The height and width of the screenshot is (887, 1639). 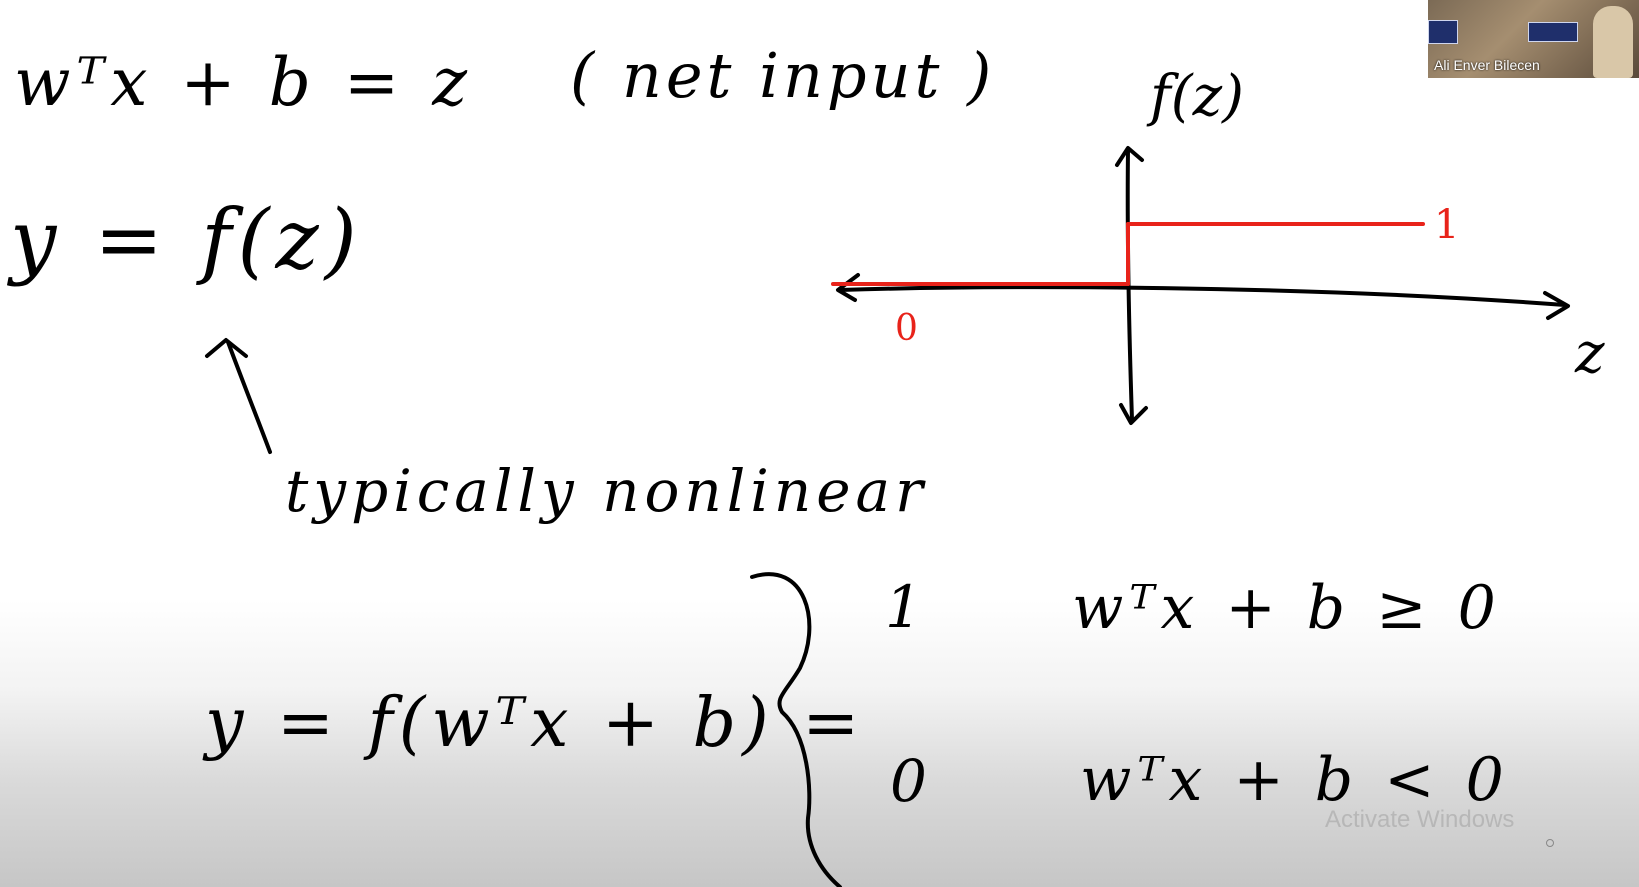 What do you see at coordinates (1195, 96) in the screenshot?
I see `y-axis-label: f(z)` at bounding box center [1195, 96].